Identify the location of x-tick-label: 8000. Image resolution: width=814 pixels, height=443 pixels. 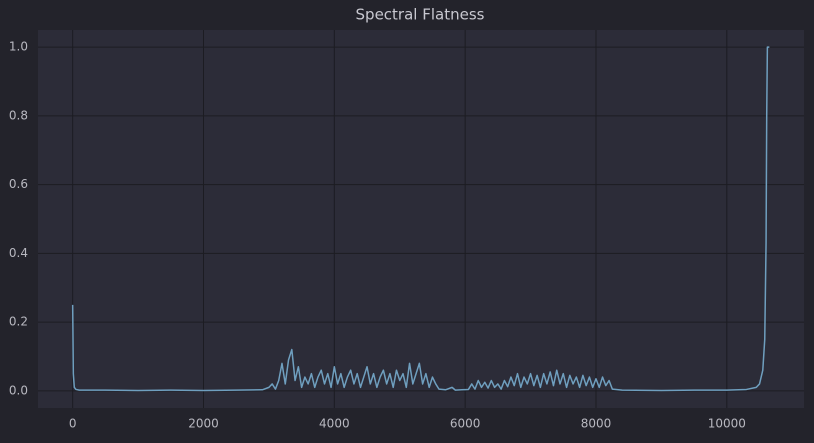
(596, 424).